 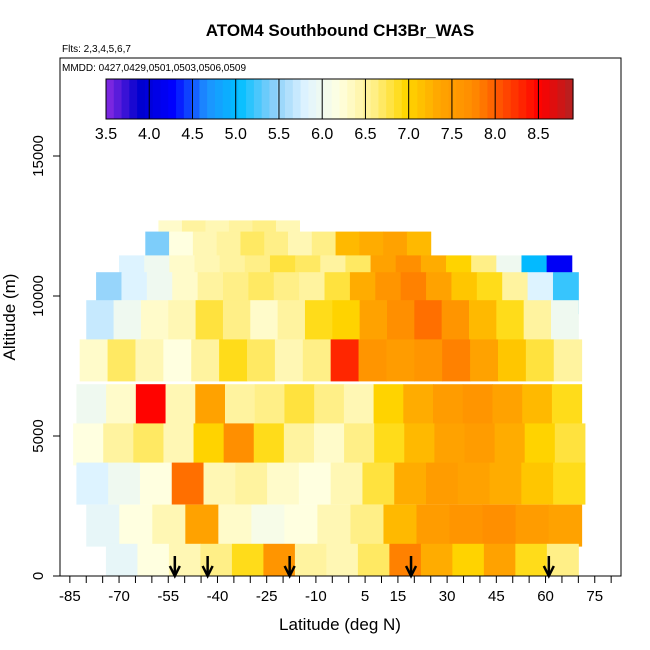 I want to click on x-tick-label: 60, so click(x=545, y=596).